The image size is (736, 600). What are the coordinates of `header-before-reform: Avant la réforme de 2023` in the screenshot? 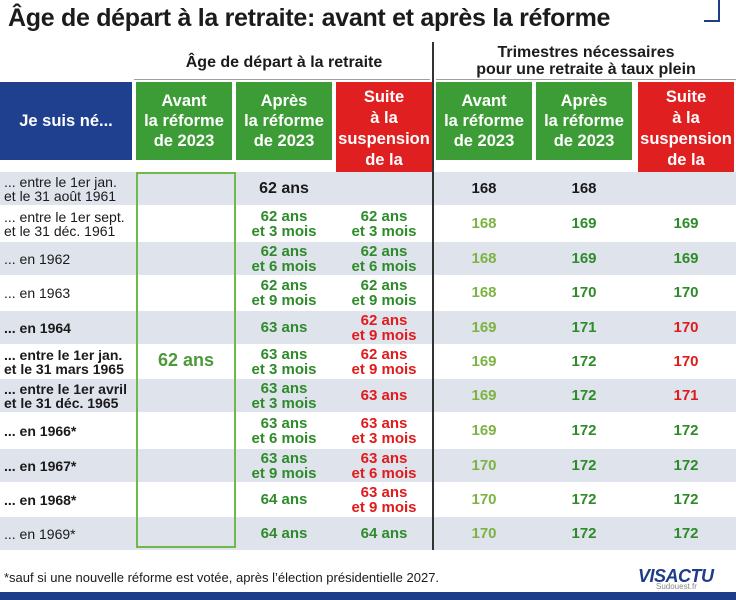 It's located at (184, 121).